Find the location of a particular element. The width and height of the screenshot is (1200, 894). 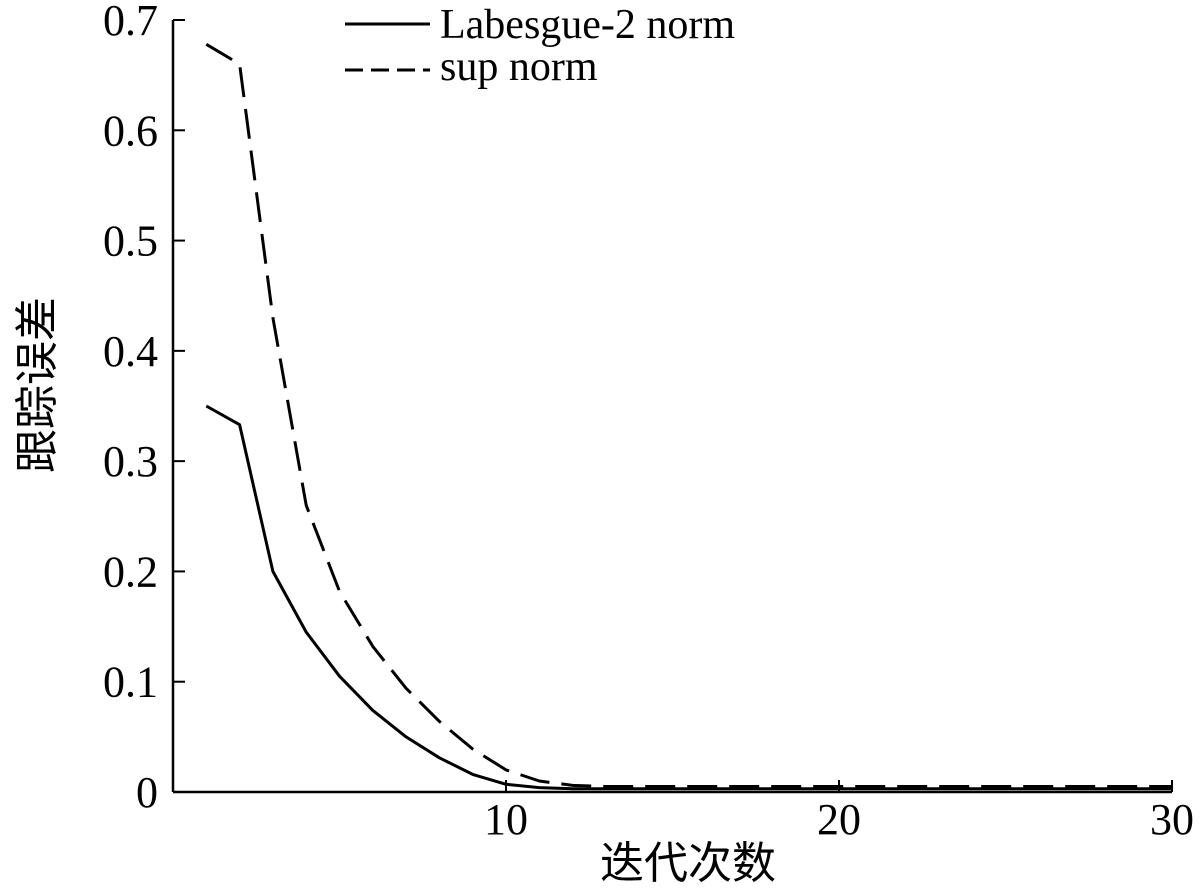

y-tick-label: 0.6 is located at coordinates (130, 130).